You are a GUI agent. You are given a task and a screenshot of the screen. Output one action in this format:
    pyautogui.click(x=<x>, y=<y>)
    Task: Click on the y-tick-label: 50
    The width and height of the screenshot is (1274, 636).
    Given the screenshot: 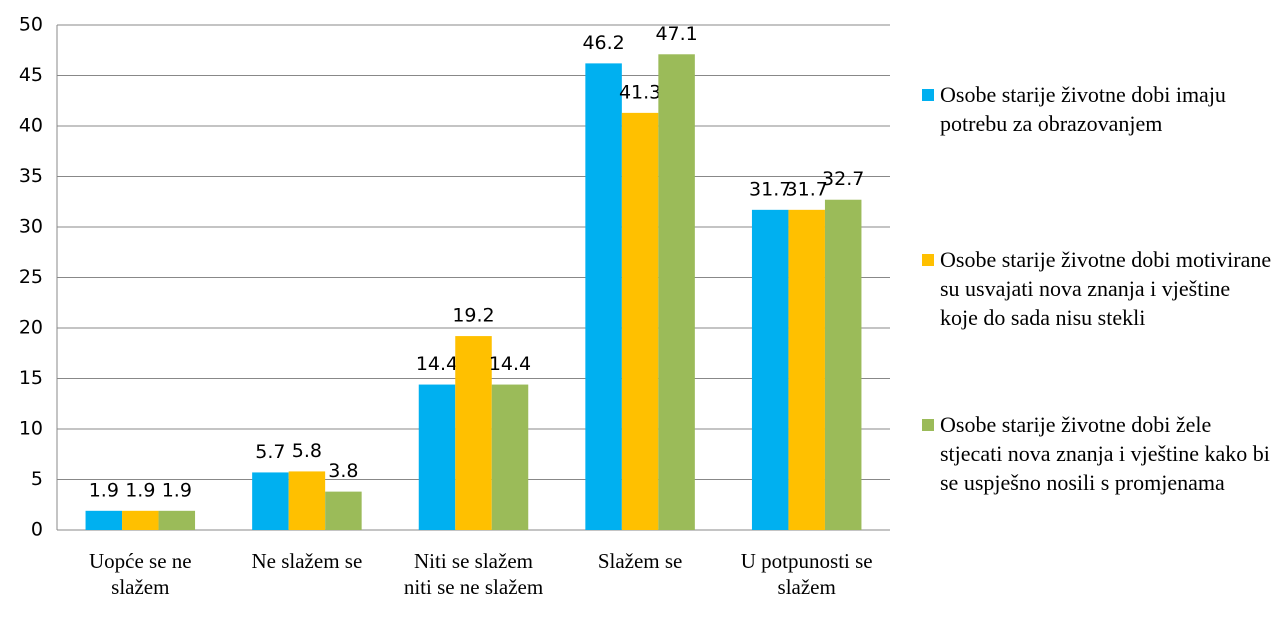 What is the action you would take?
    pyautogui.click(x=31, y=25)
    